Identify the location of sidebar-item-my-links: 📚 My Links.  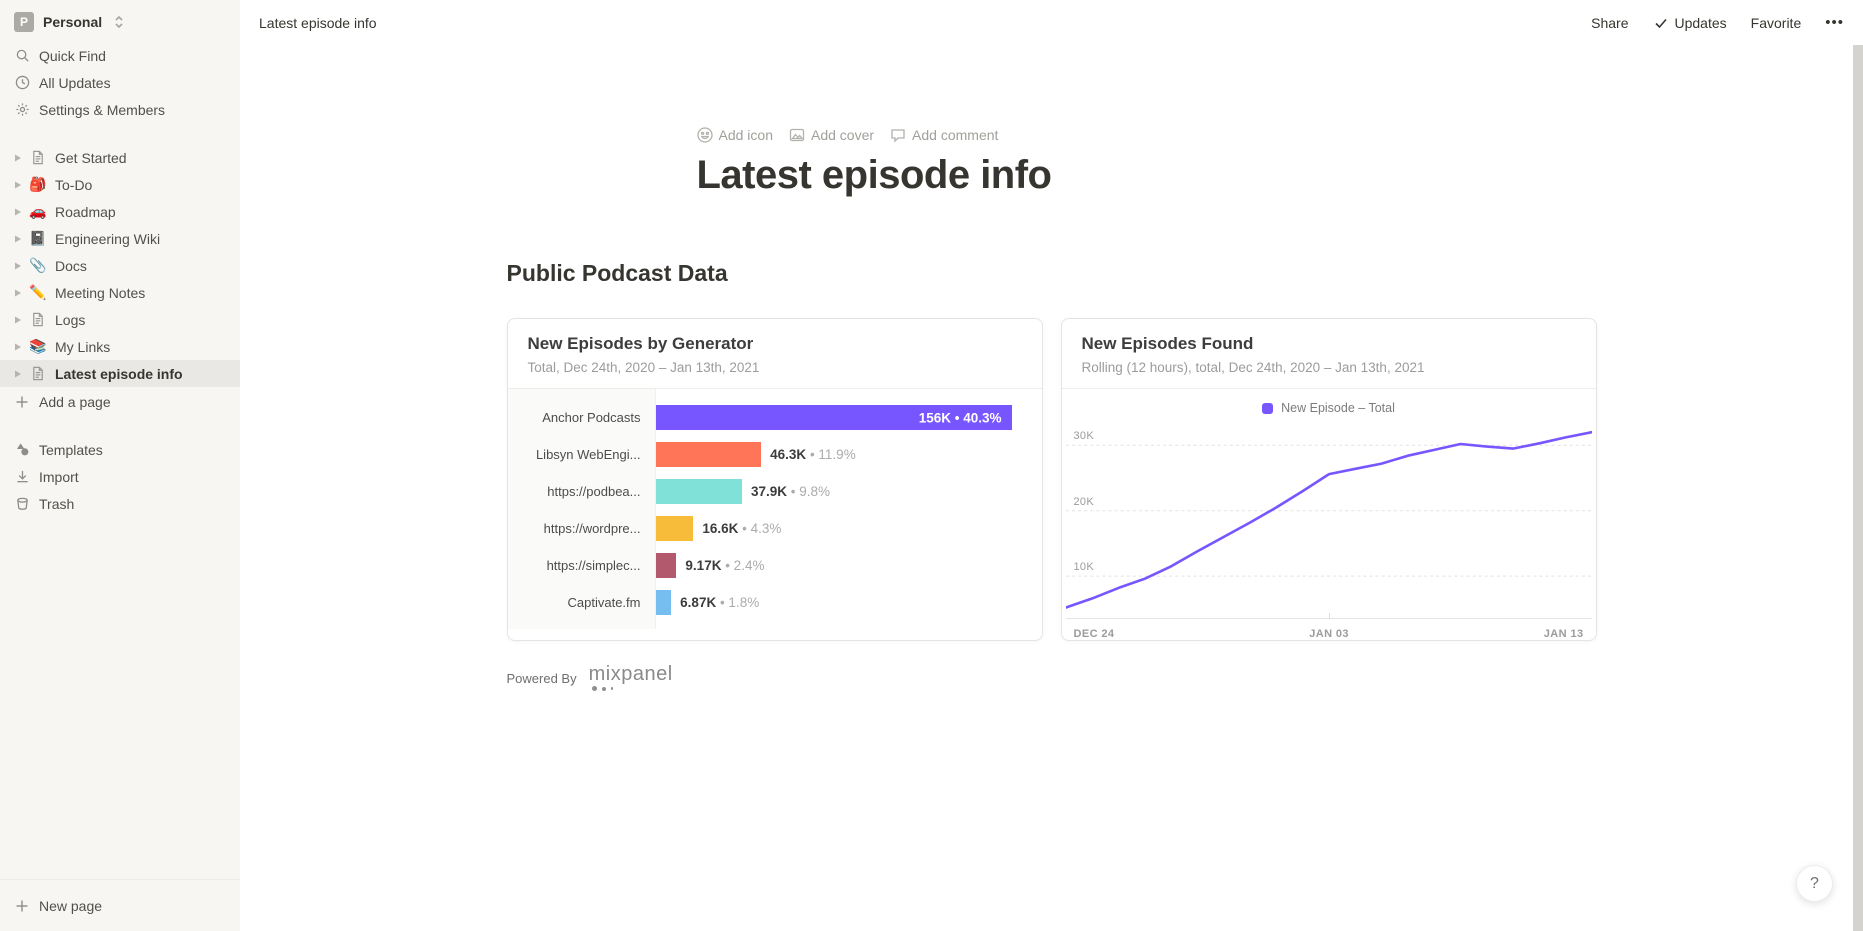
(120, 346).